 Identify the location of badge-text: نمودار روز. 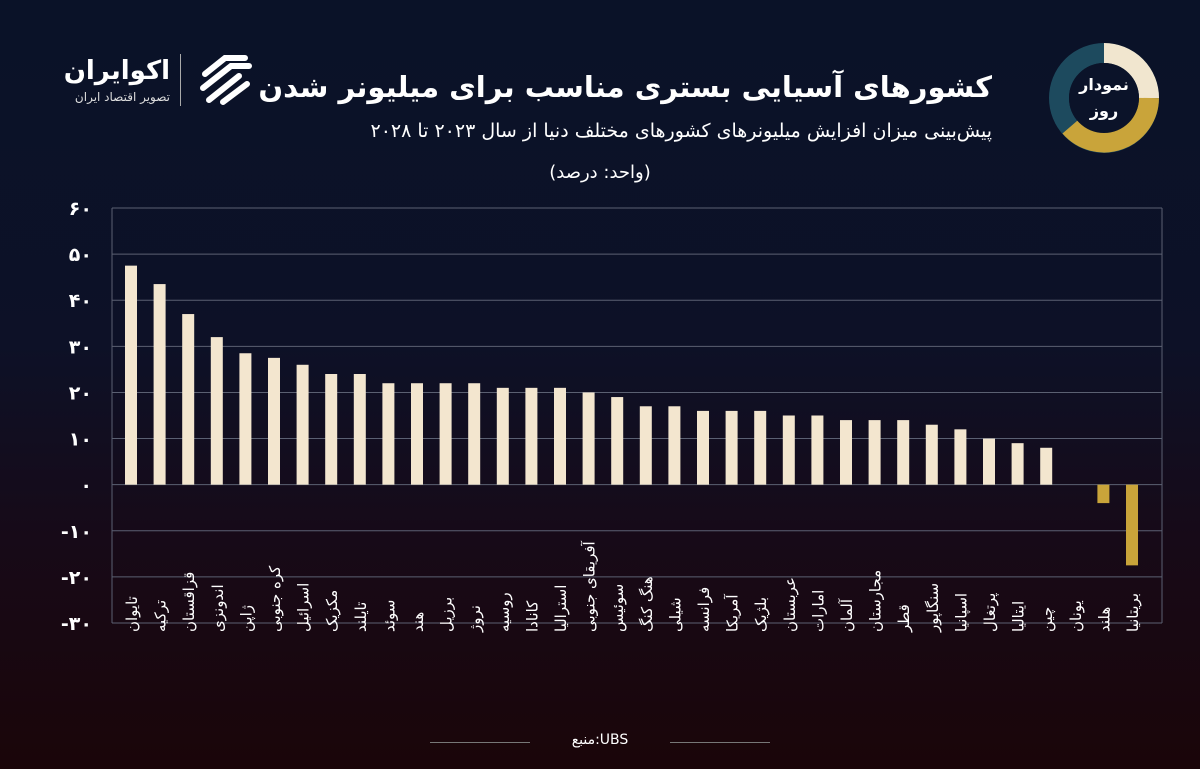
(1104, 98).